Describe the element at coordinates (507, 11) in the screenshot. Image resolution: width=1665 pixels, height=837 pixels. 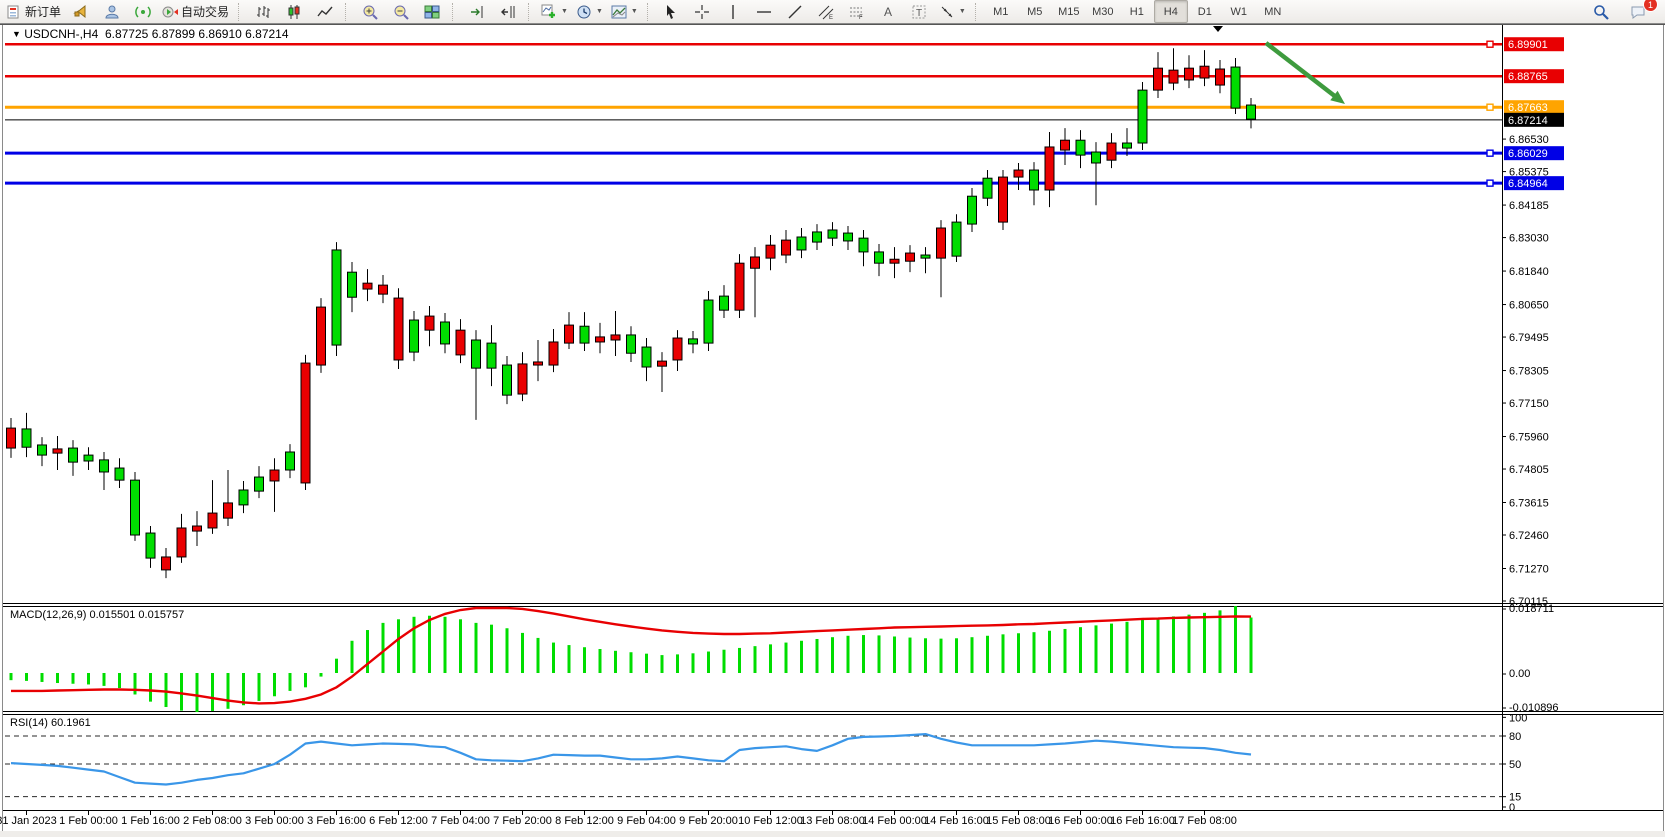
I see `chart-shift-button` at that location.